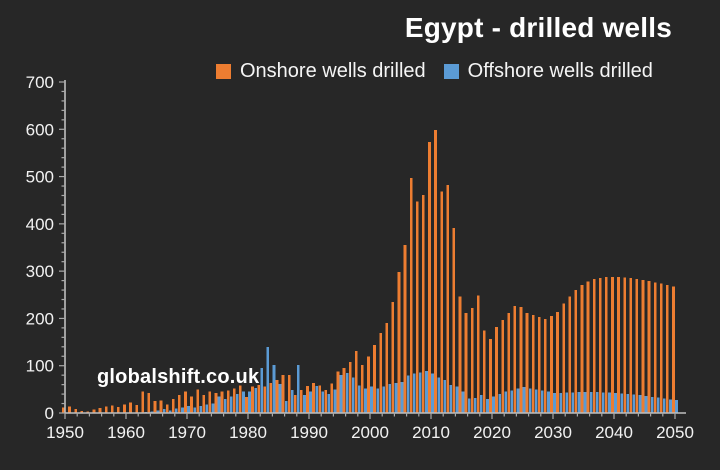 The height and width of the screenshot is (470, 720). What do you see at coordinates (445, 396) in the screenshot?
I see `bar-offshore-2012` at bounding box center [445, 396].